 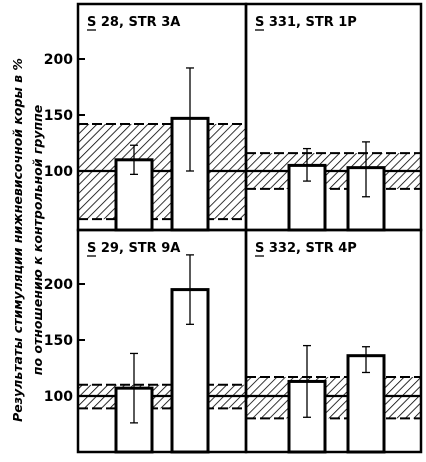 What do you see at coordinates (306, 22) in the screenshot?
I see `panel-title: S 331, STR 1P` at bounding box center [306, 22].